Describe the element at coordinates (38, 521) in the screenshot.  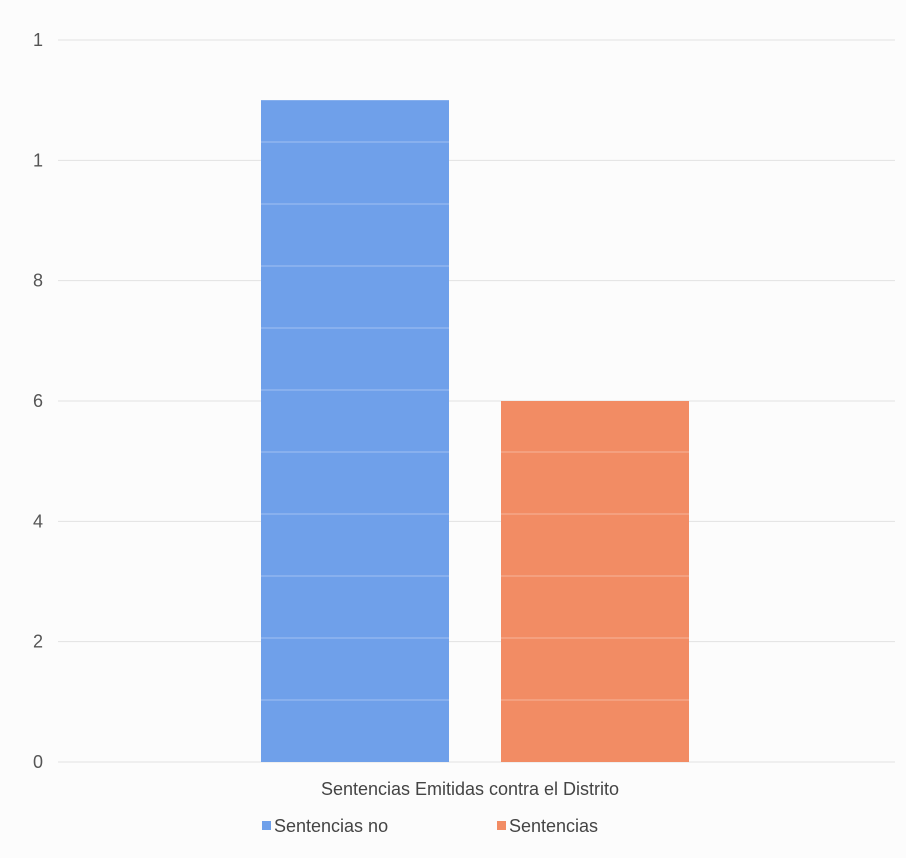
I see `y-tick-label: 4` at that location.